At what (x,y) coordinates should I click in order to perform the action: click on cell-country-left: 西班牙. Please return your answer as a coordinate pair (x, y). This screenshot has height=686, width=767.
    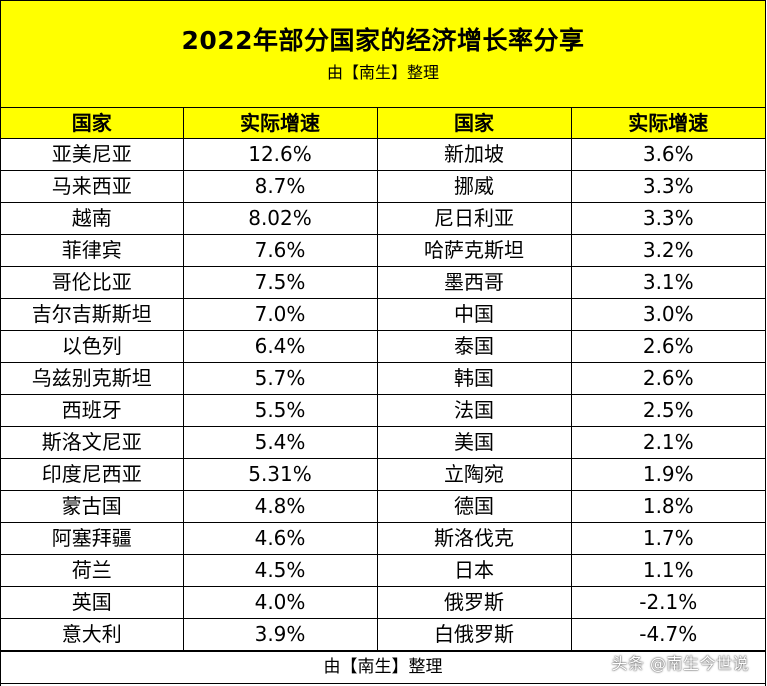
    Looking at the image, I should click on (92, 410).